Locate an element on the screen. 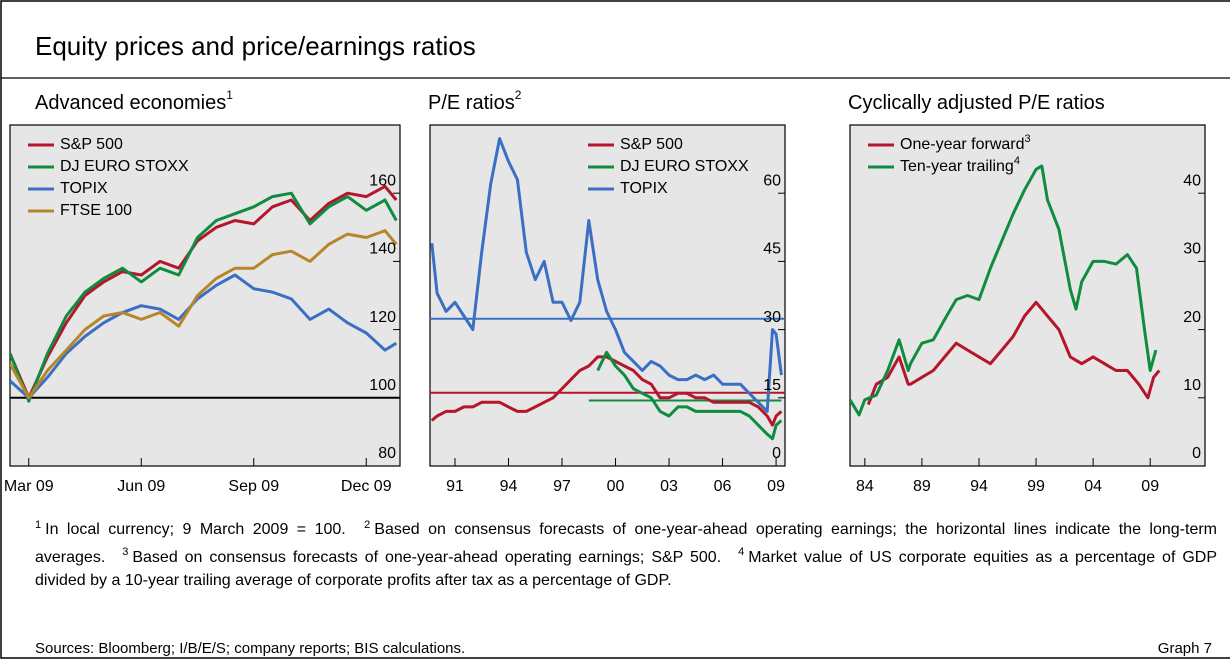 The height and width of the screenshot is (660, 1230). x-tick-label: 06 is located at coordinates (723, 486).